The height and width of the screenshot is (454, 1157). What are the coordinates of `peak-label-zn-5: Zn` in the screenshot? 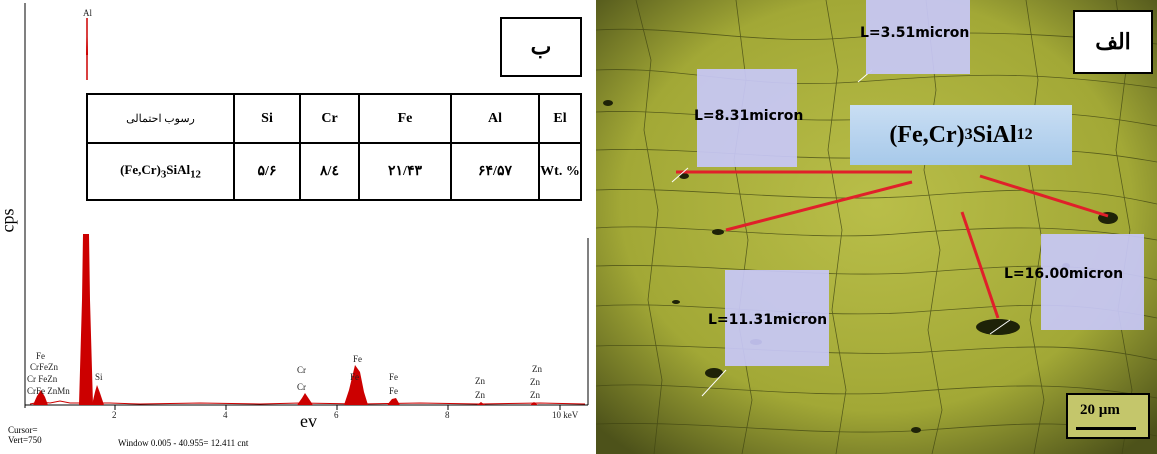 It's located at (535, 395).